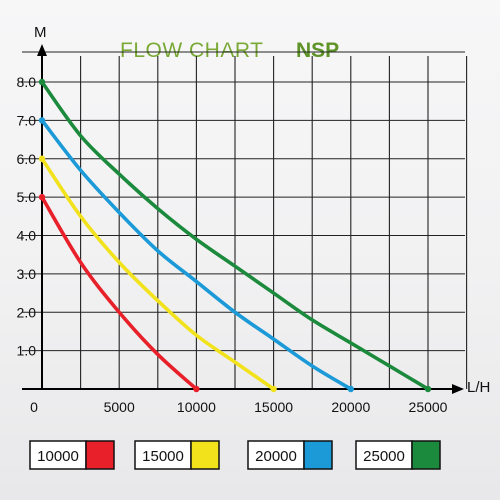 The width and height of the screenshot is (500, 500). Describe the element at coordinates (27, 312) in the screenshot. I see `y-tick-label: 2.0` at that location.